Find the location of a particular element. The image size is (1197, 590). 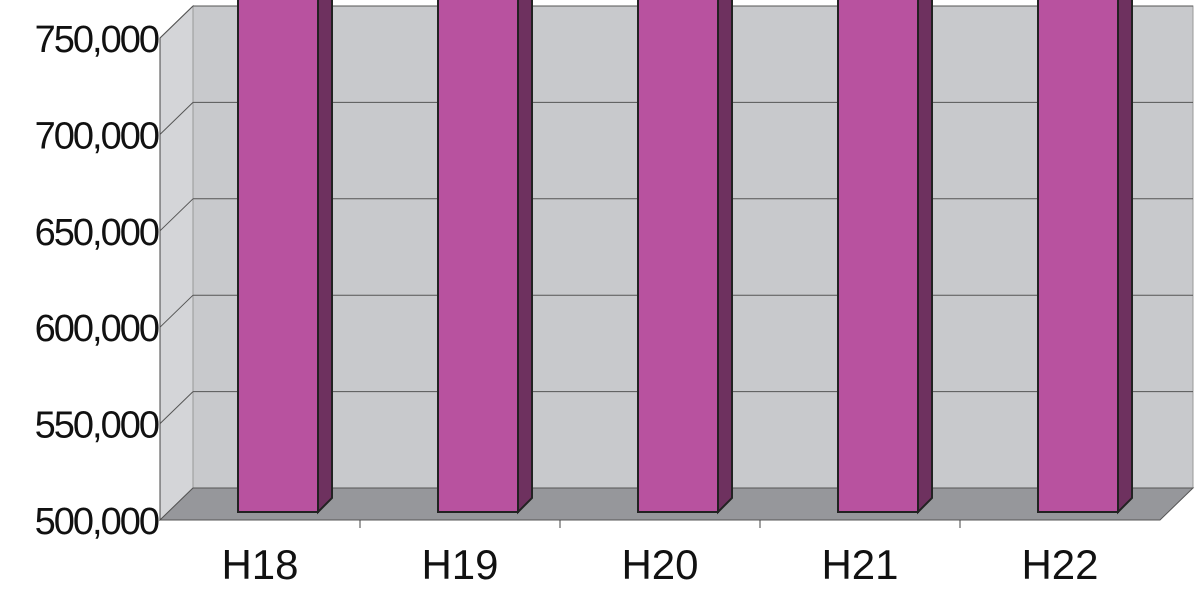

y-tick-label: 500,000 is located at coordinates (97, 522).